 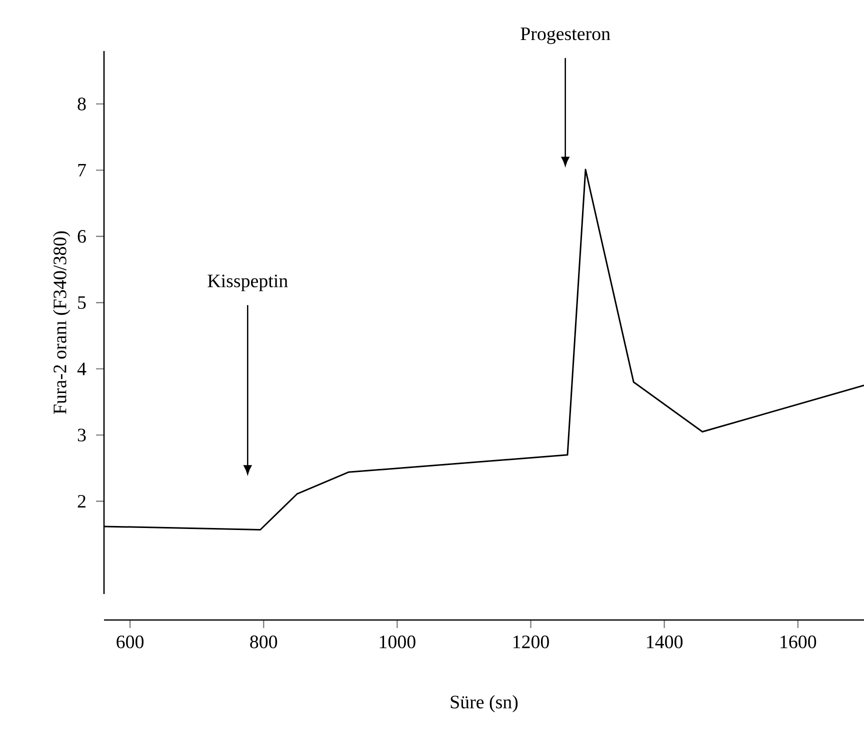 I want to click on y-tick-label: 3, so click(x=82, y=435).